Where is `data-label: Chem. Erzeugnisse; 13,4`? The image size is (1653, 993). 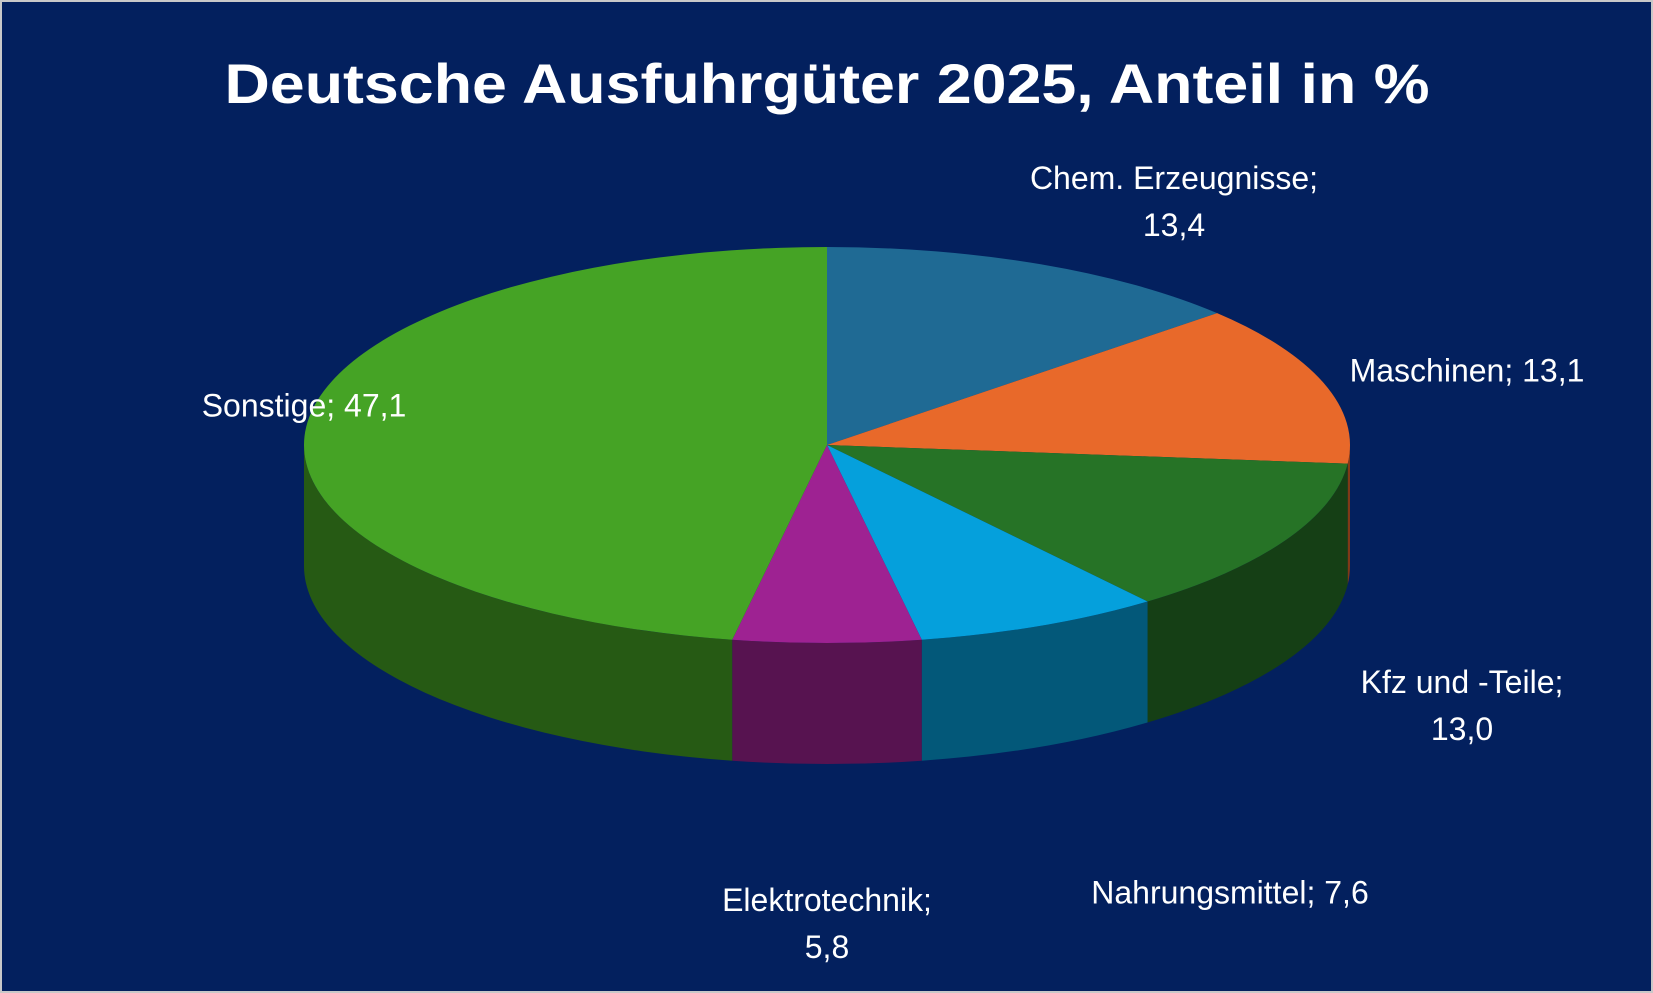
data-label: Chem. Erzeugnisse; 13,4 is located at coordinates (1174, 202).